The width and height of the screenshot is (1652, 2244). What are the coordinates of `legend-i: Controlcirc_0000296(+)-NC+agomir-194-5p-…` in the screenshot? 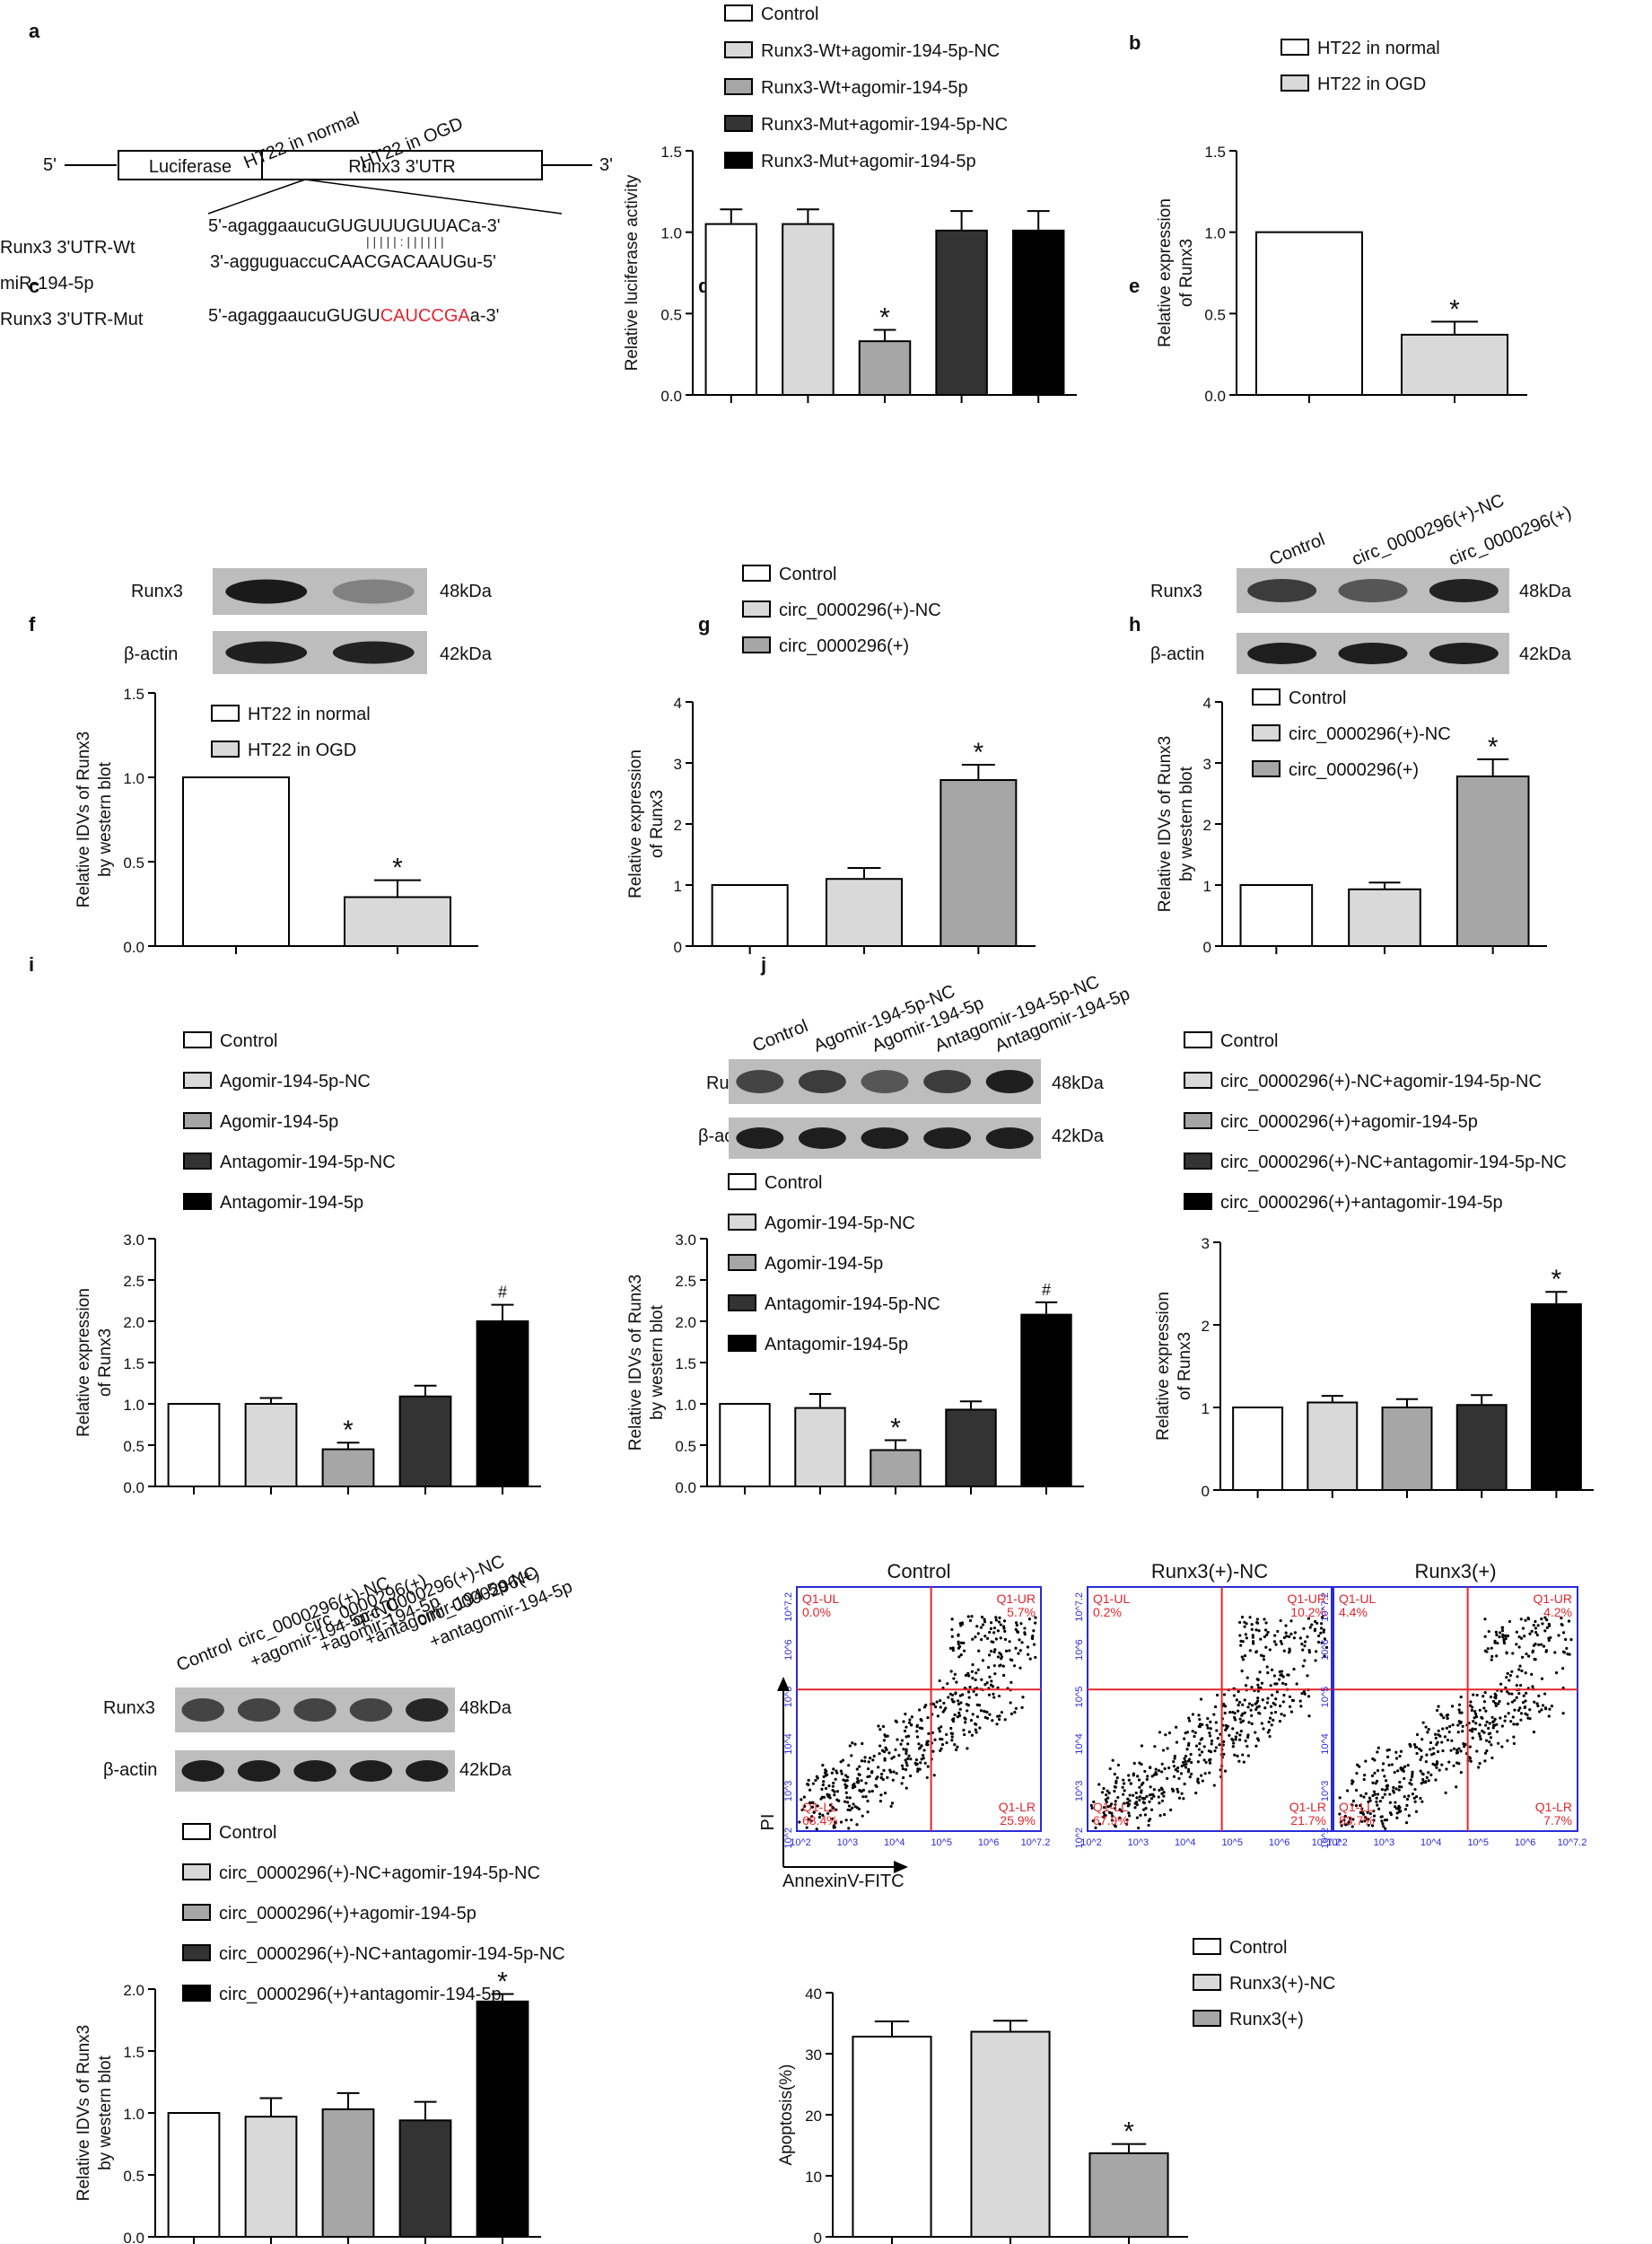 It's located at (373, 1913).